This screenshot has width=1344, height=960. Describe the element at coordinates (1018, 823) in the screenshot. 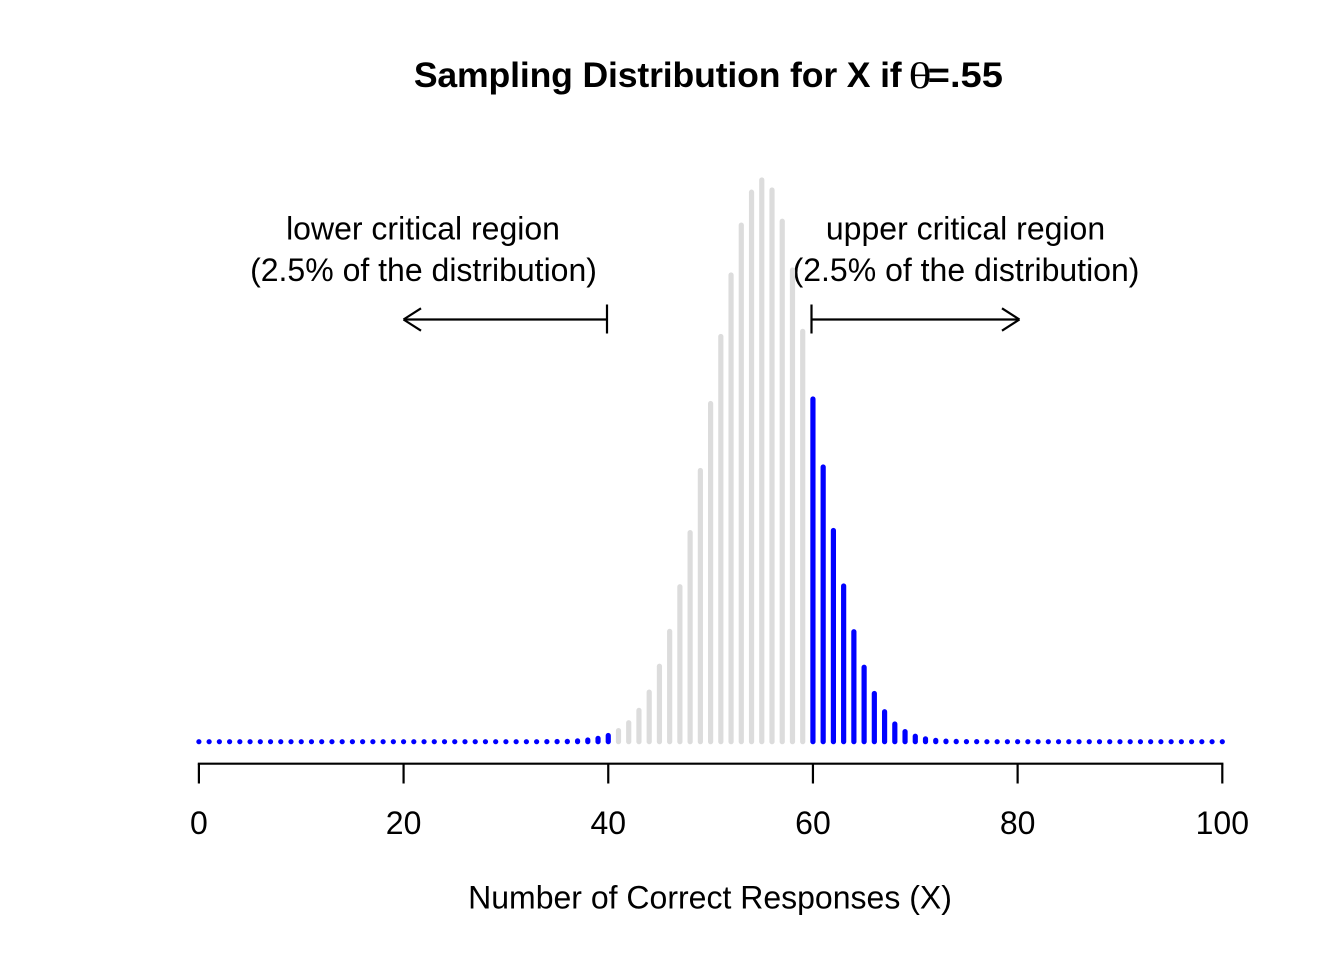

I see `svg-text: 80` at that location.